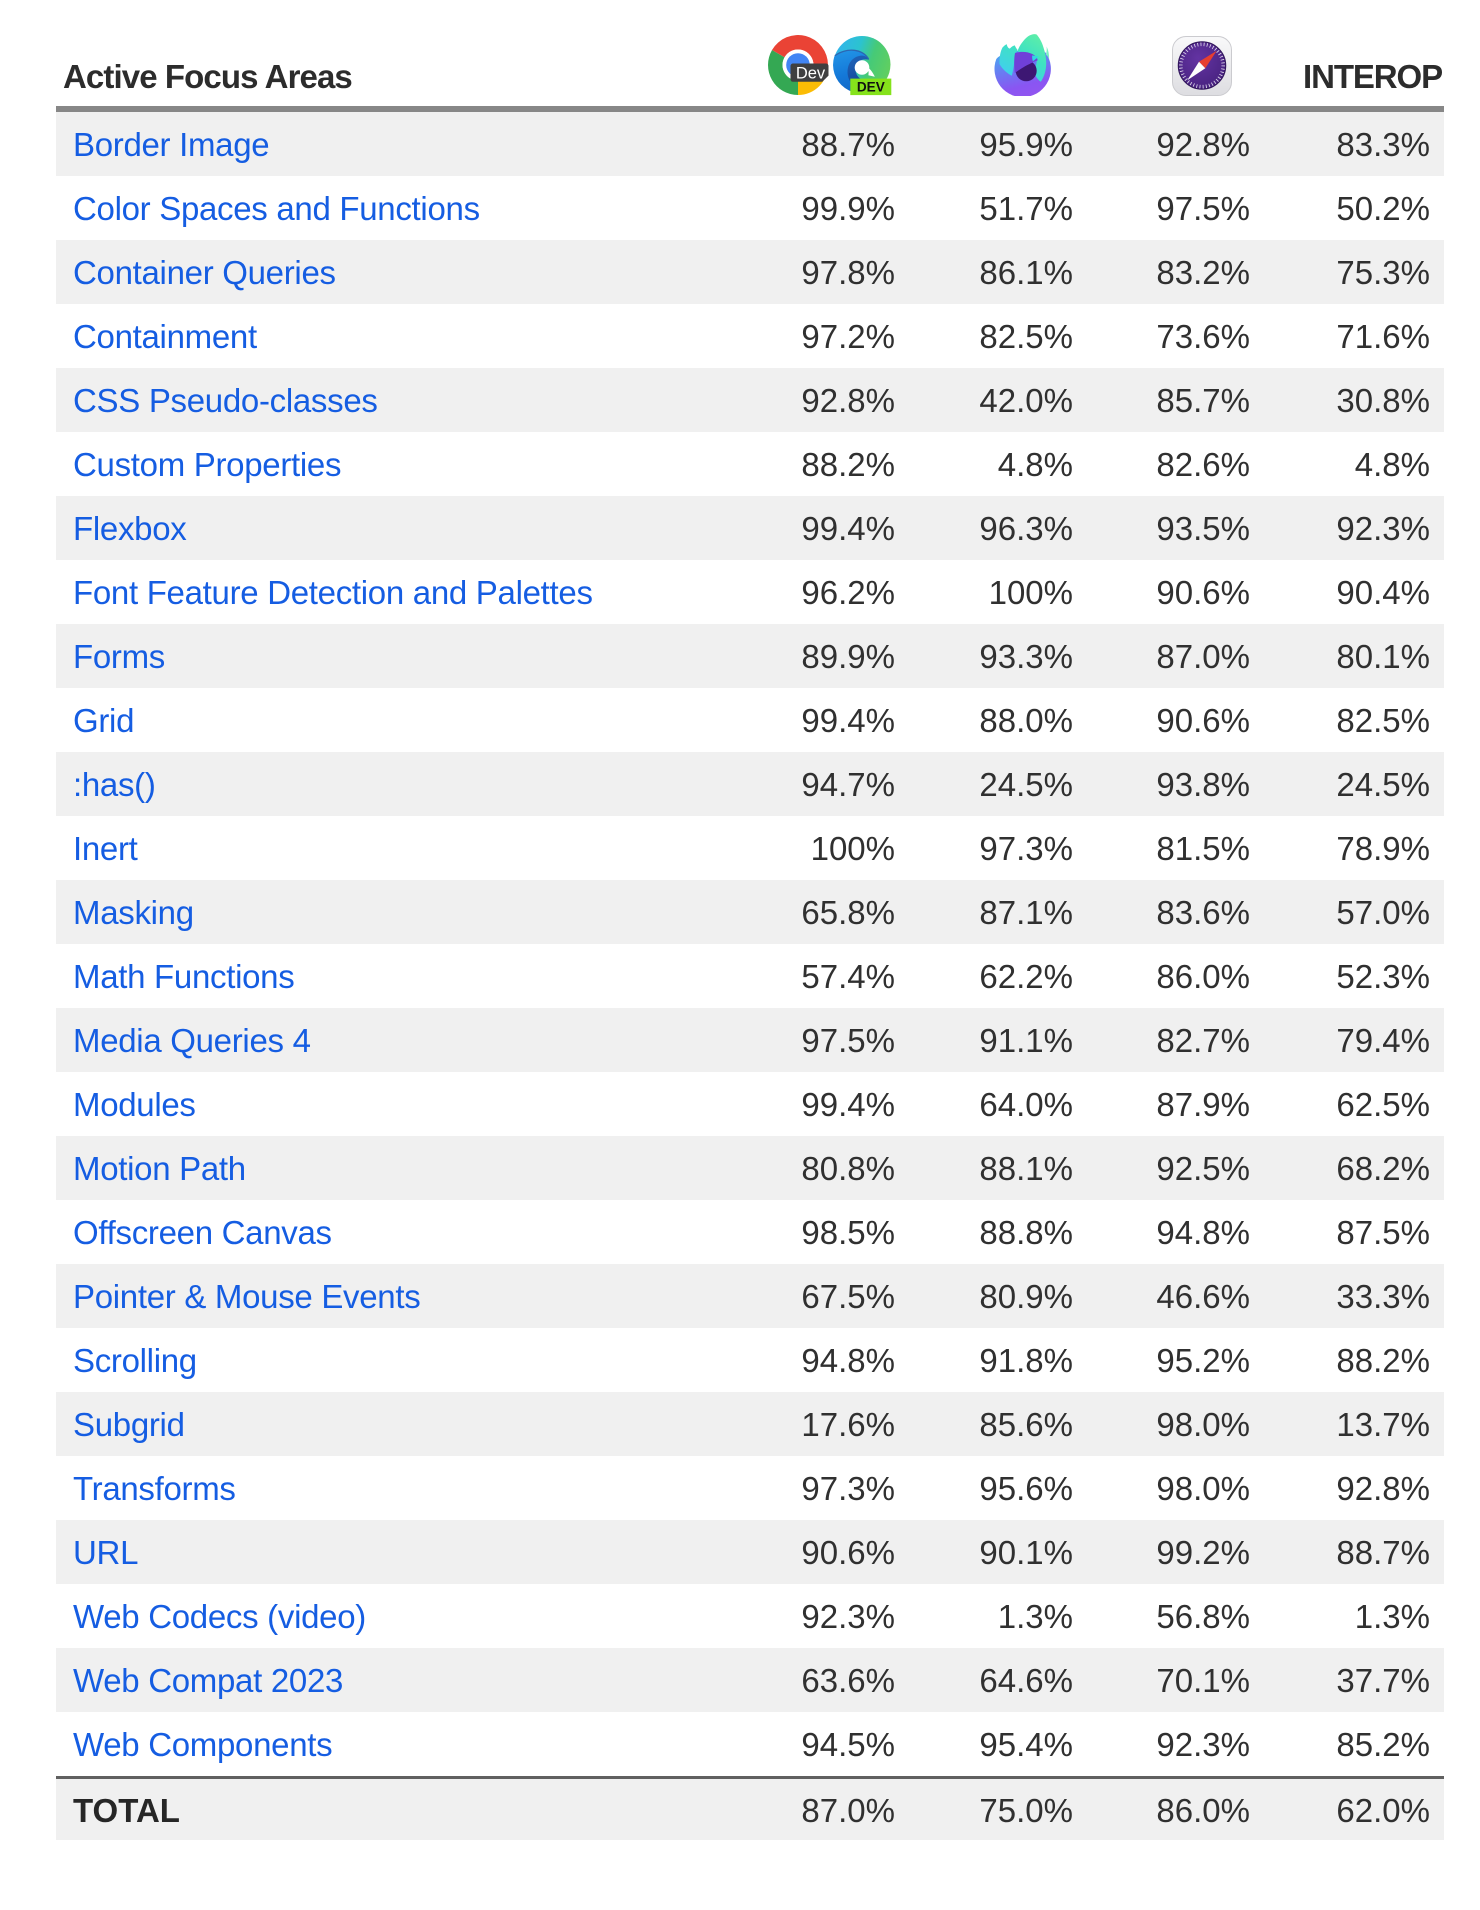 The height and width of the screenshot is (1910, 1480). Describe the element at coordinates (811, 74) in the screenshot. I see `svg-text: Dev` at that location.